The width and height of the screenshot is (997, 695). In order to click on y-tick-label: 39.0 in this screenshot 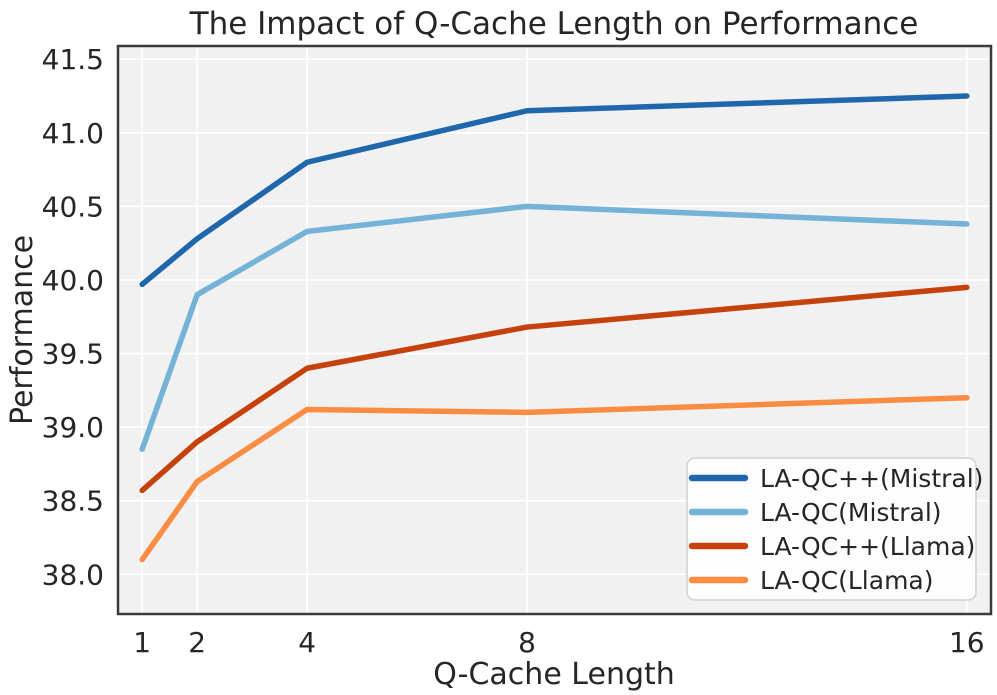, I will do `click(73, 427)`.